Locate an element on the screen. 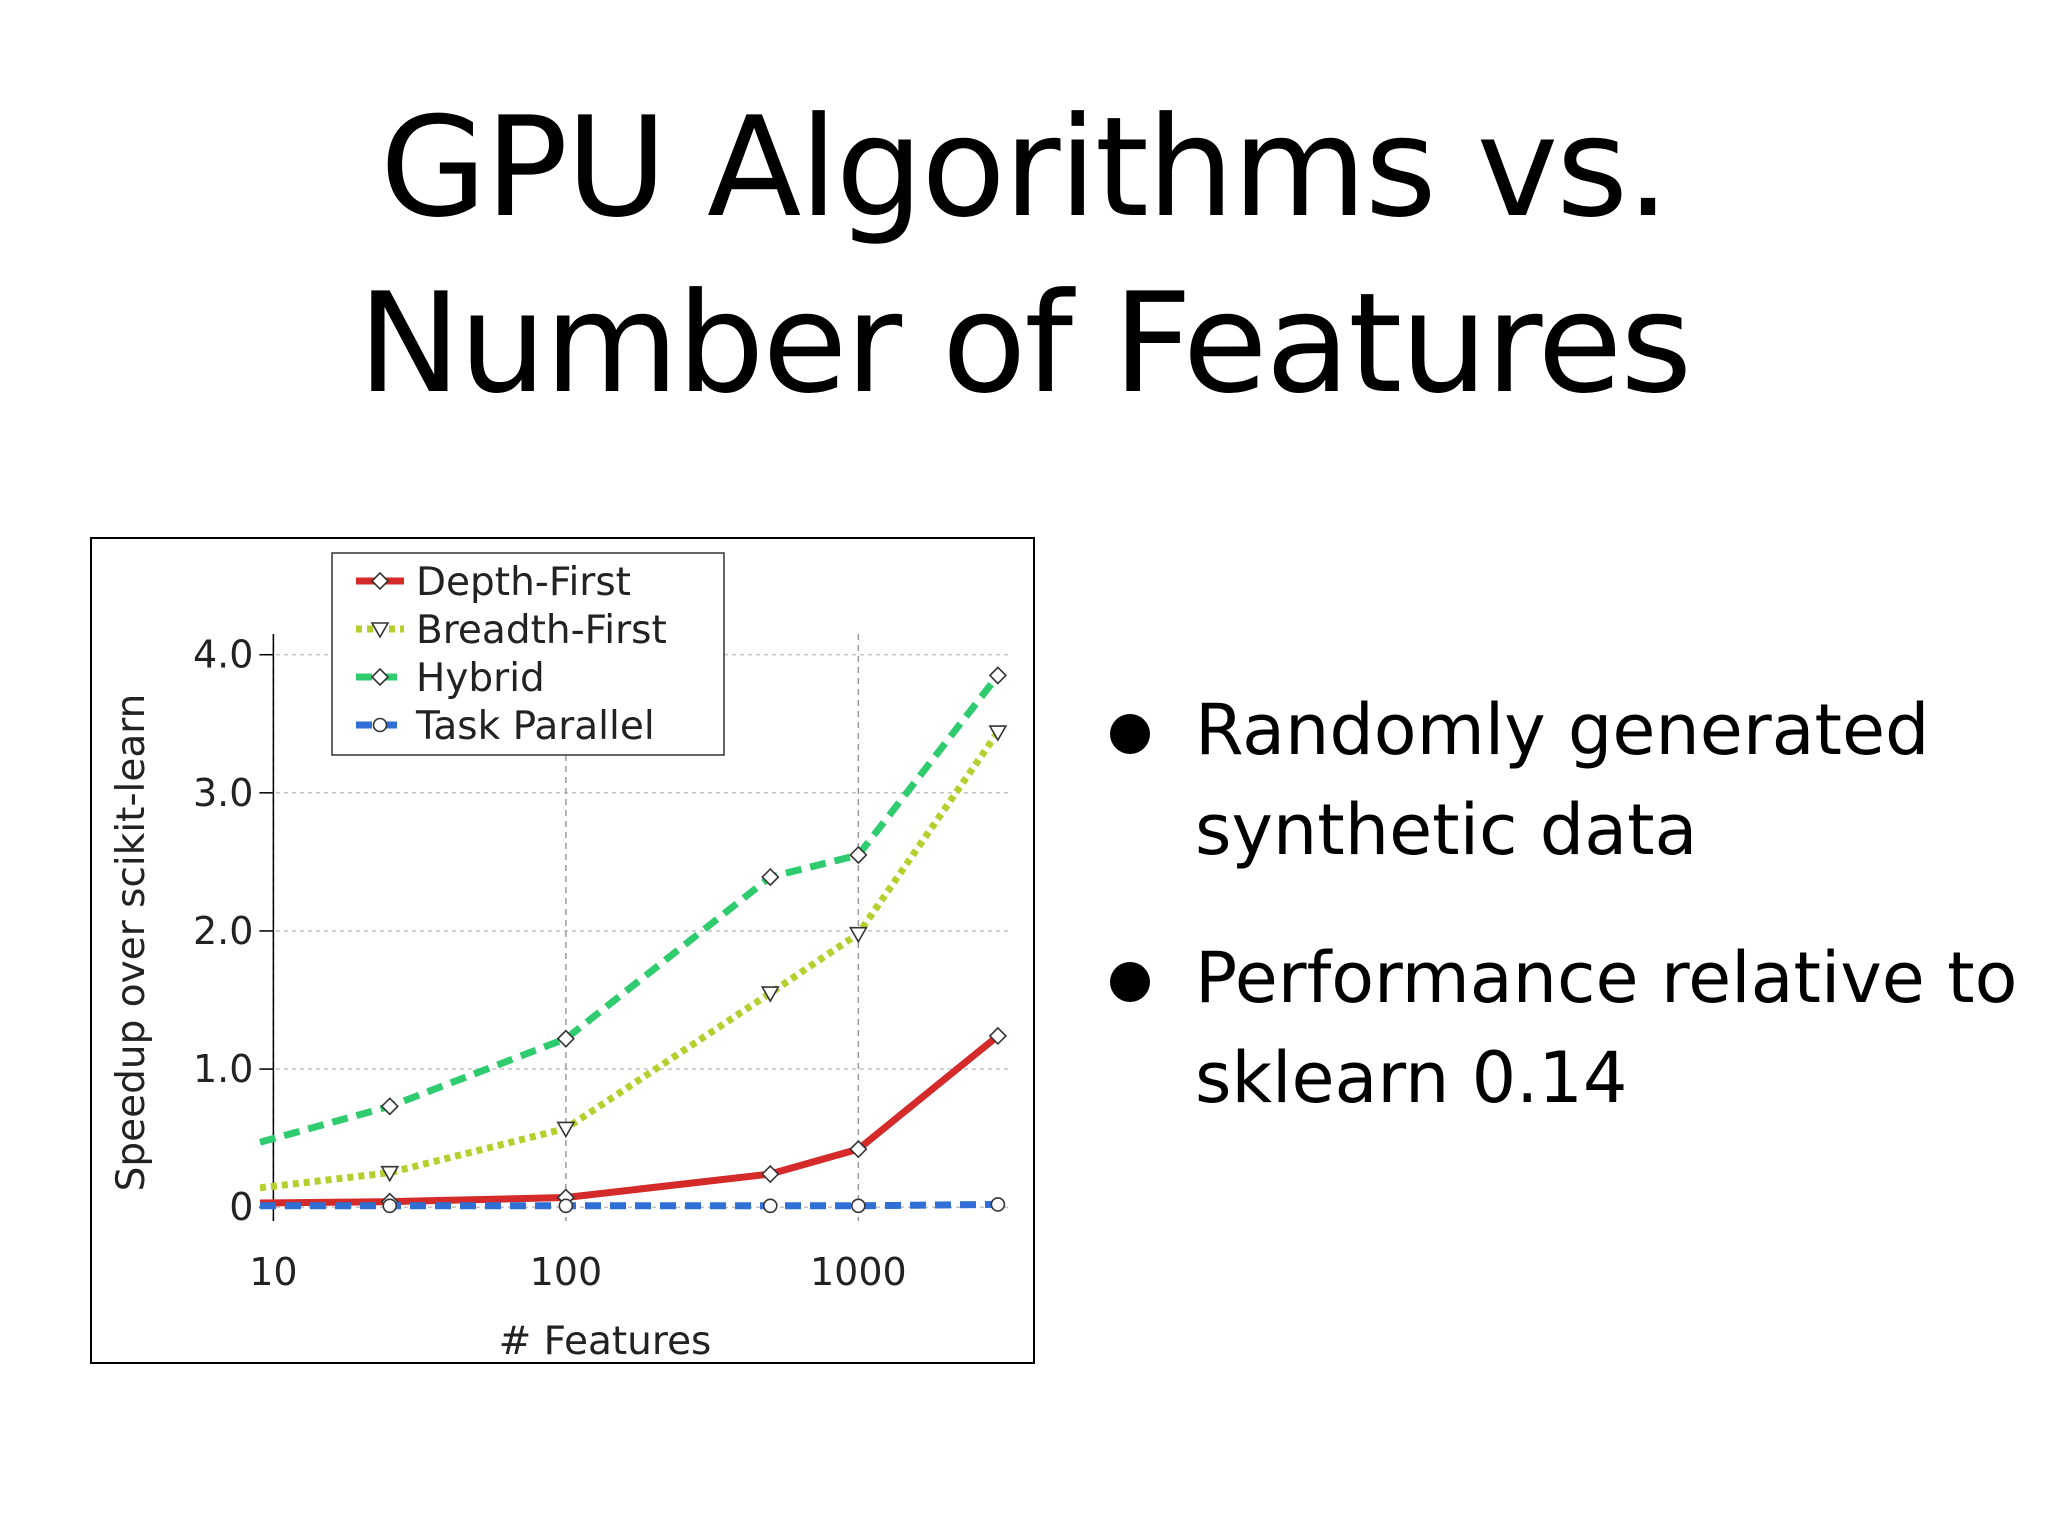  series-line-breadth-first is located at coordinates (630, 961).